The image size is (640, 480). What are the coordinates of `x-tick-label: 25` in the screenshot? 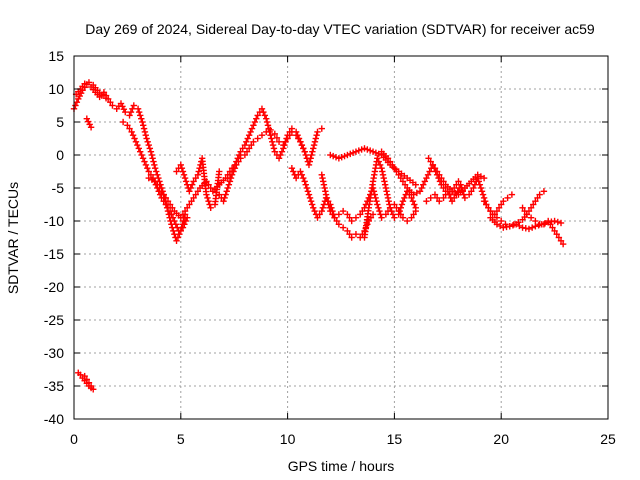 It's located at (608, 439).